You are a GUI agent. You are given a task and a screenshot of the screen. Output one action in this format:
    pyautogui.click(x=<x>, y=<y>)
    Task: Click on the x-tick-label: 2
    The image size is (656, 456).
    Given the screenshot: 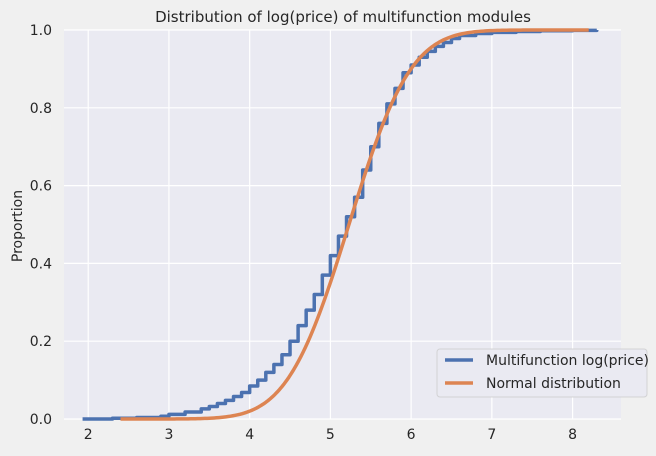 What is the action you would take?
    pyautogui.click(x=88, y=435)
    